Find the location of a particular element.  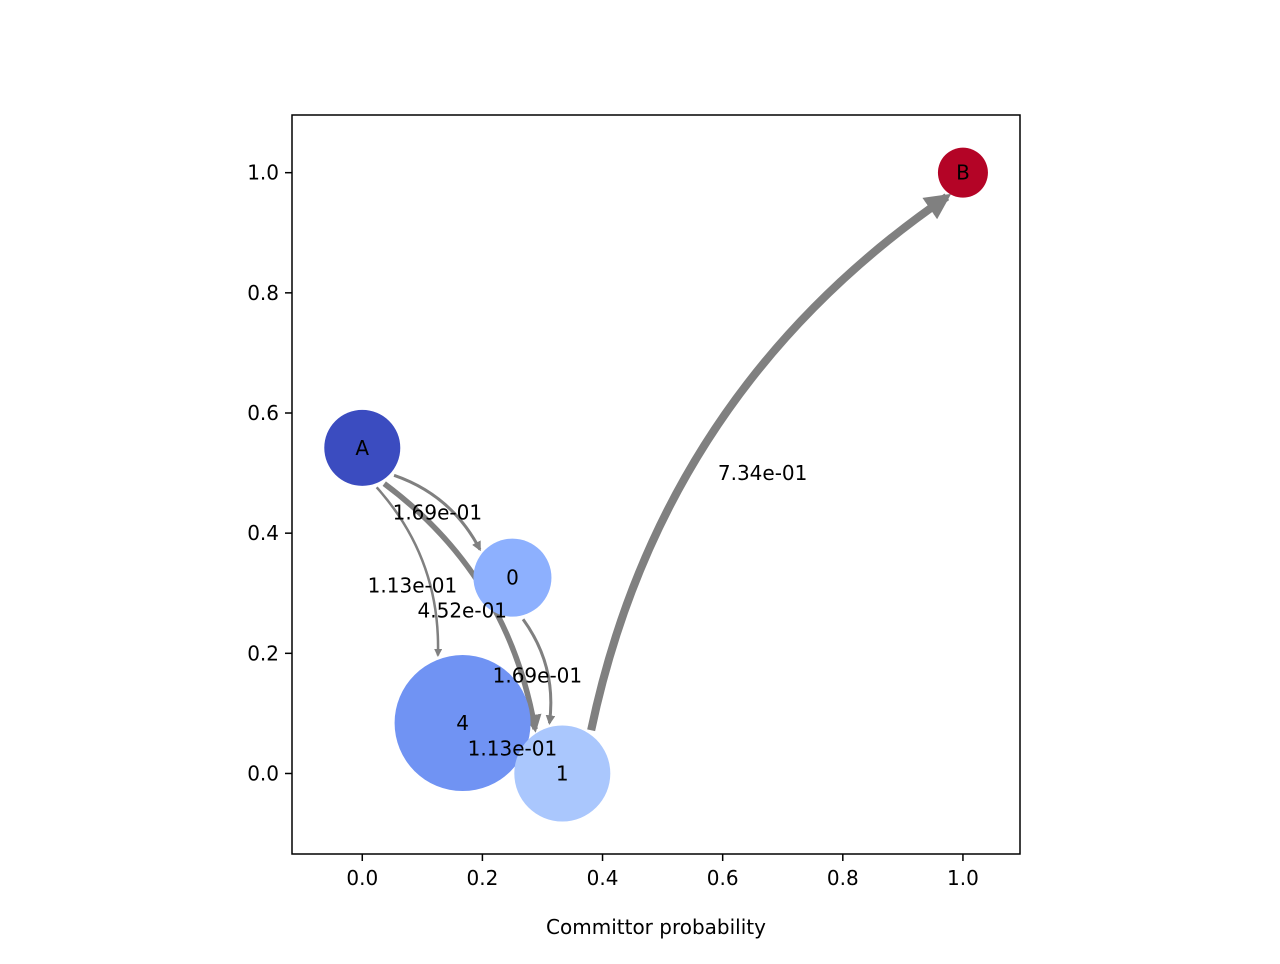

x-tick-label: 0.4 is located at coordinates (603, 878).